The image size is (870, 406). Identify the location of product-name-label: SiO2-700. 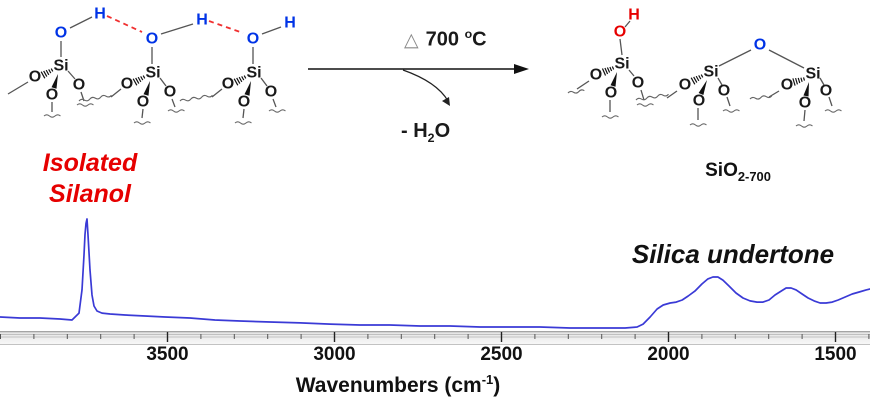
(738, 172).